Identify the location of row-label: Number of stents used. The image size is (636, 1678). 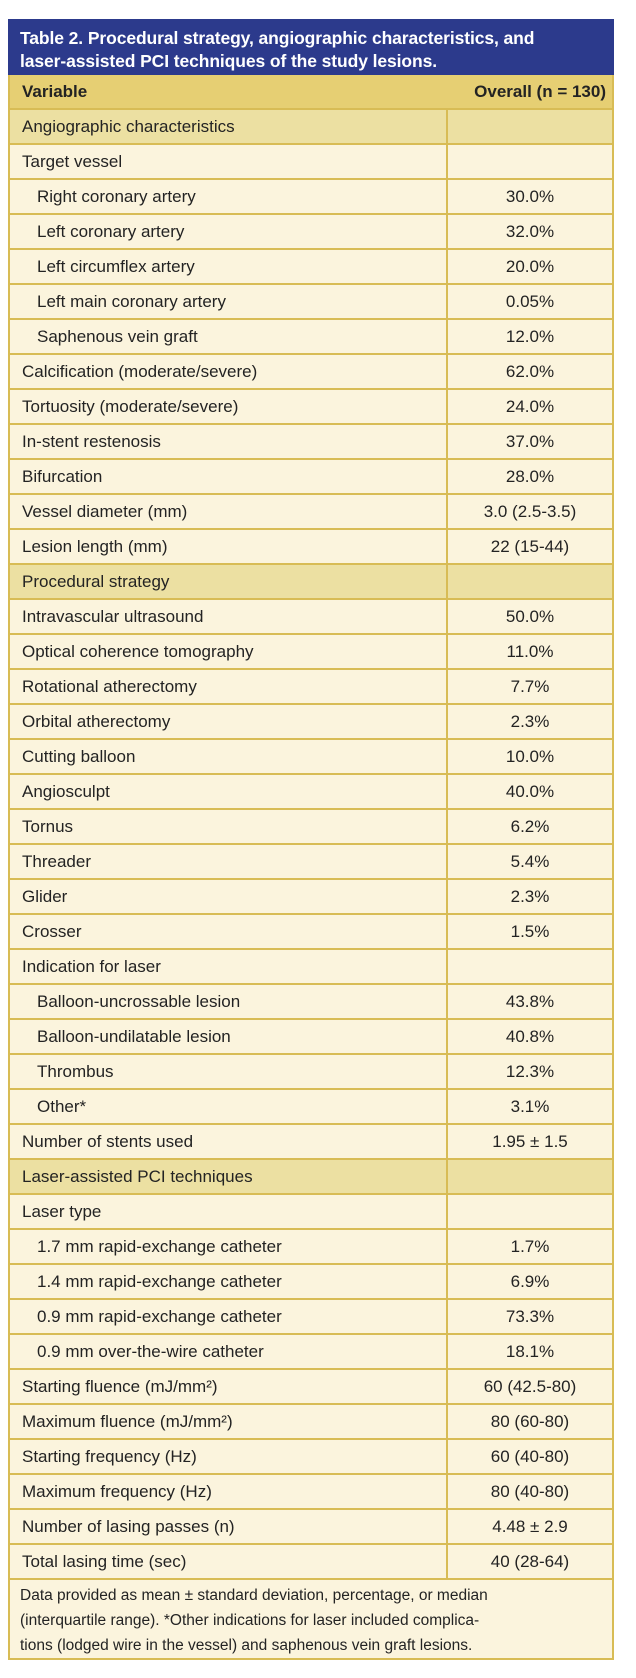
(229, 1141).